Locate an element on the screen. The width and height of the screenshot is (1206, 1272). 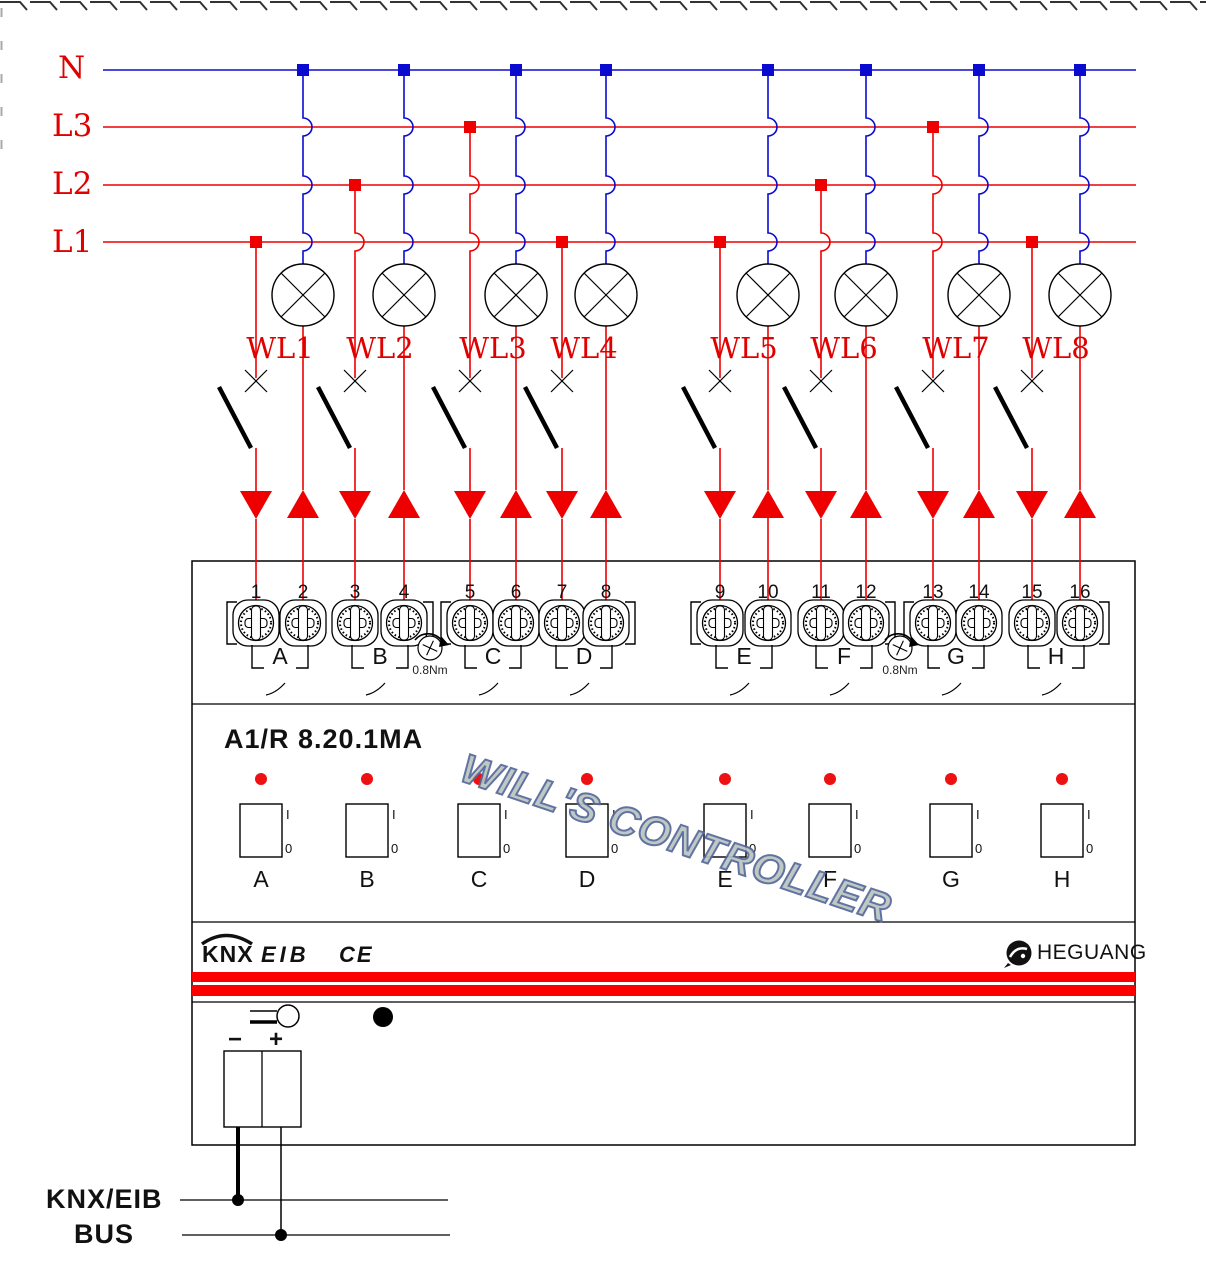
red-stripe-bottom is located at coordinates (663, 990).